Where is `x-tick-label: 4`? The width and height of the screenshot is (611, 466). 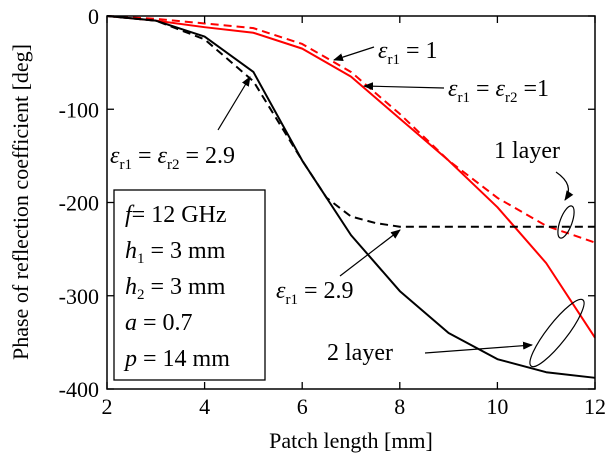 x-tick-label: 4 is located at coordinates (204, 406).